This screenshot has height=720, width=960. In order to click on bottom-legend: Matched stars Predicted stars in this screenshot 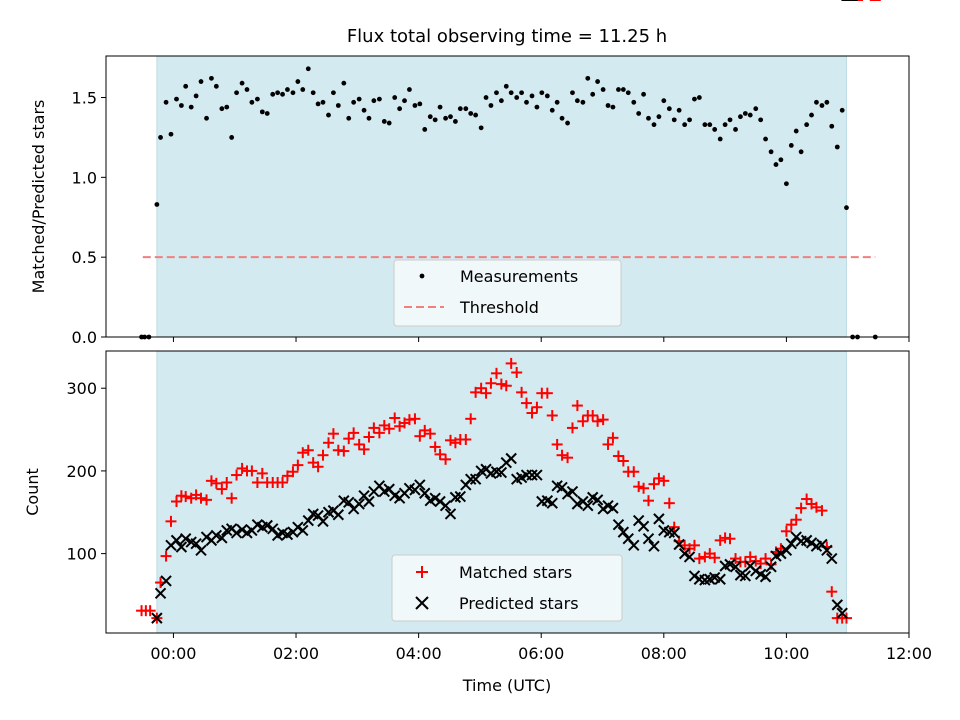, I will do `click(507, 588)`.